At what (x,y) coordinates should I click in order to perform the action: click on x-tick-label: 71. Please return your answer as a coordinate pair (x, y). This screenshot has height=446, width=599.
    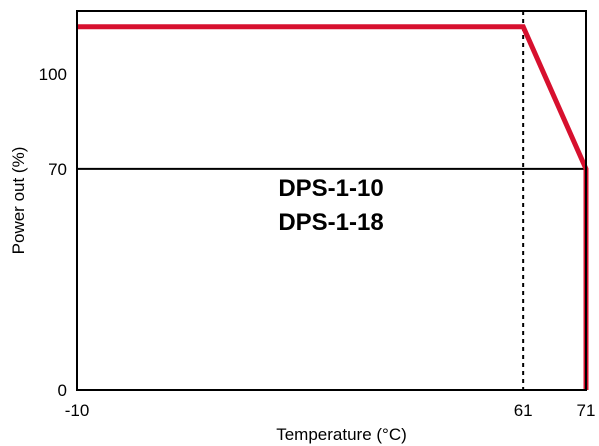
    Looking at the image, I should click on (586, 410).